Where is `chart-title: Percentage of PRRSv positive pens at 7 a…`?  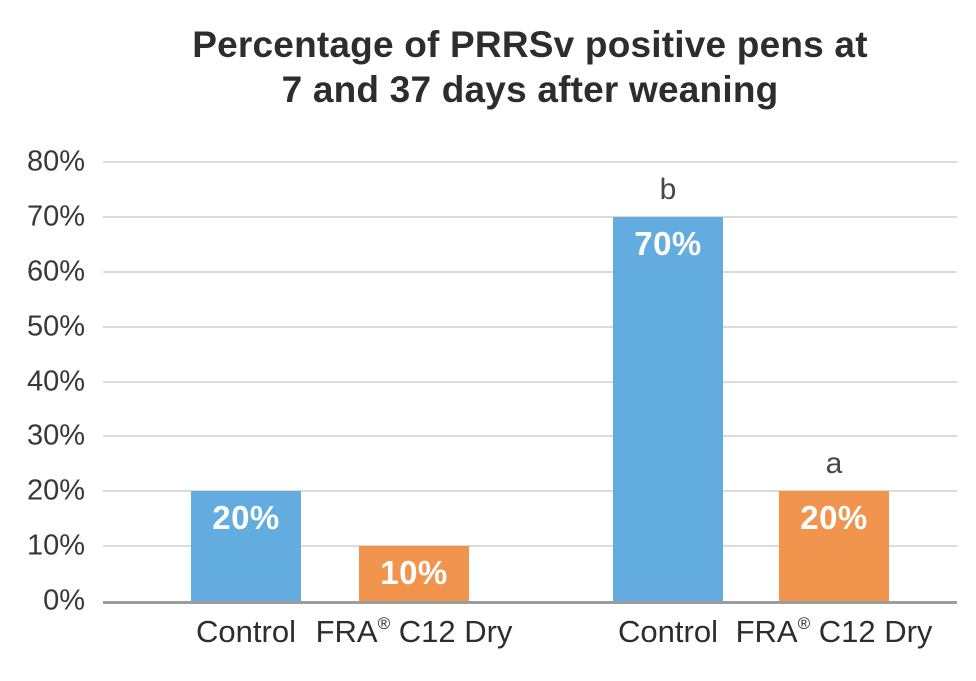 chart-title: Percentage of PRRSv positive pens at 7 a… is located at coordinates (530, 67).